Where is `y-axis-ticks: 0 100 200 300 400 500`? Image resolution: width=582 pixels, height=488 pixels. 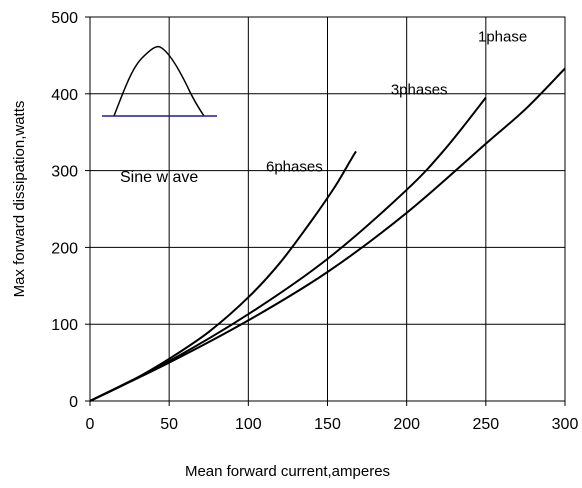 y-axis-ticks: 0 100 200 300 400 500 is located at coordinates (70, 210).